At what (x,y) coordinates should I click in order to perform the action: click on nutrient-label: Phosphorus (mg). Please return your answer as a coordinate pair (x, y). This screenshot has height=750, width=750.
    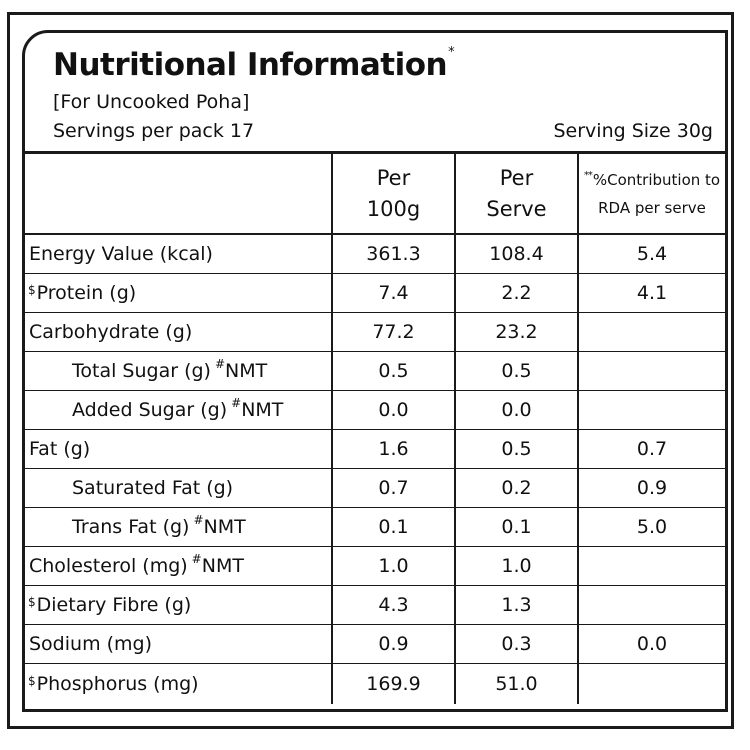
    Looking at the image, I should click on (117, 684).